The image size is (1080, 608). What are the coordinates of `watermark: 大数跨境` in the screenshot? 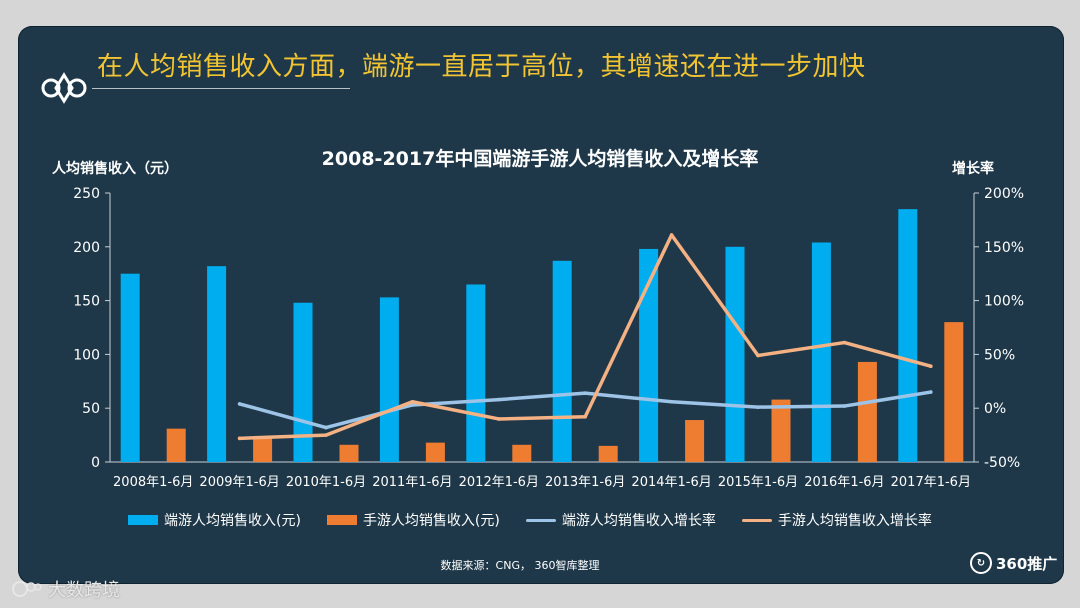 It's located at (65, 589).